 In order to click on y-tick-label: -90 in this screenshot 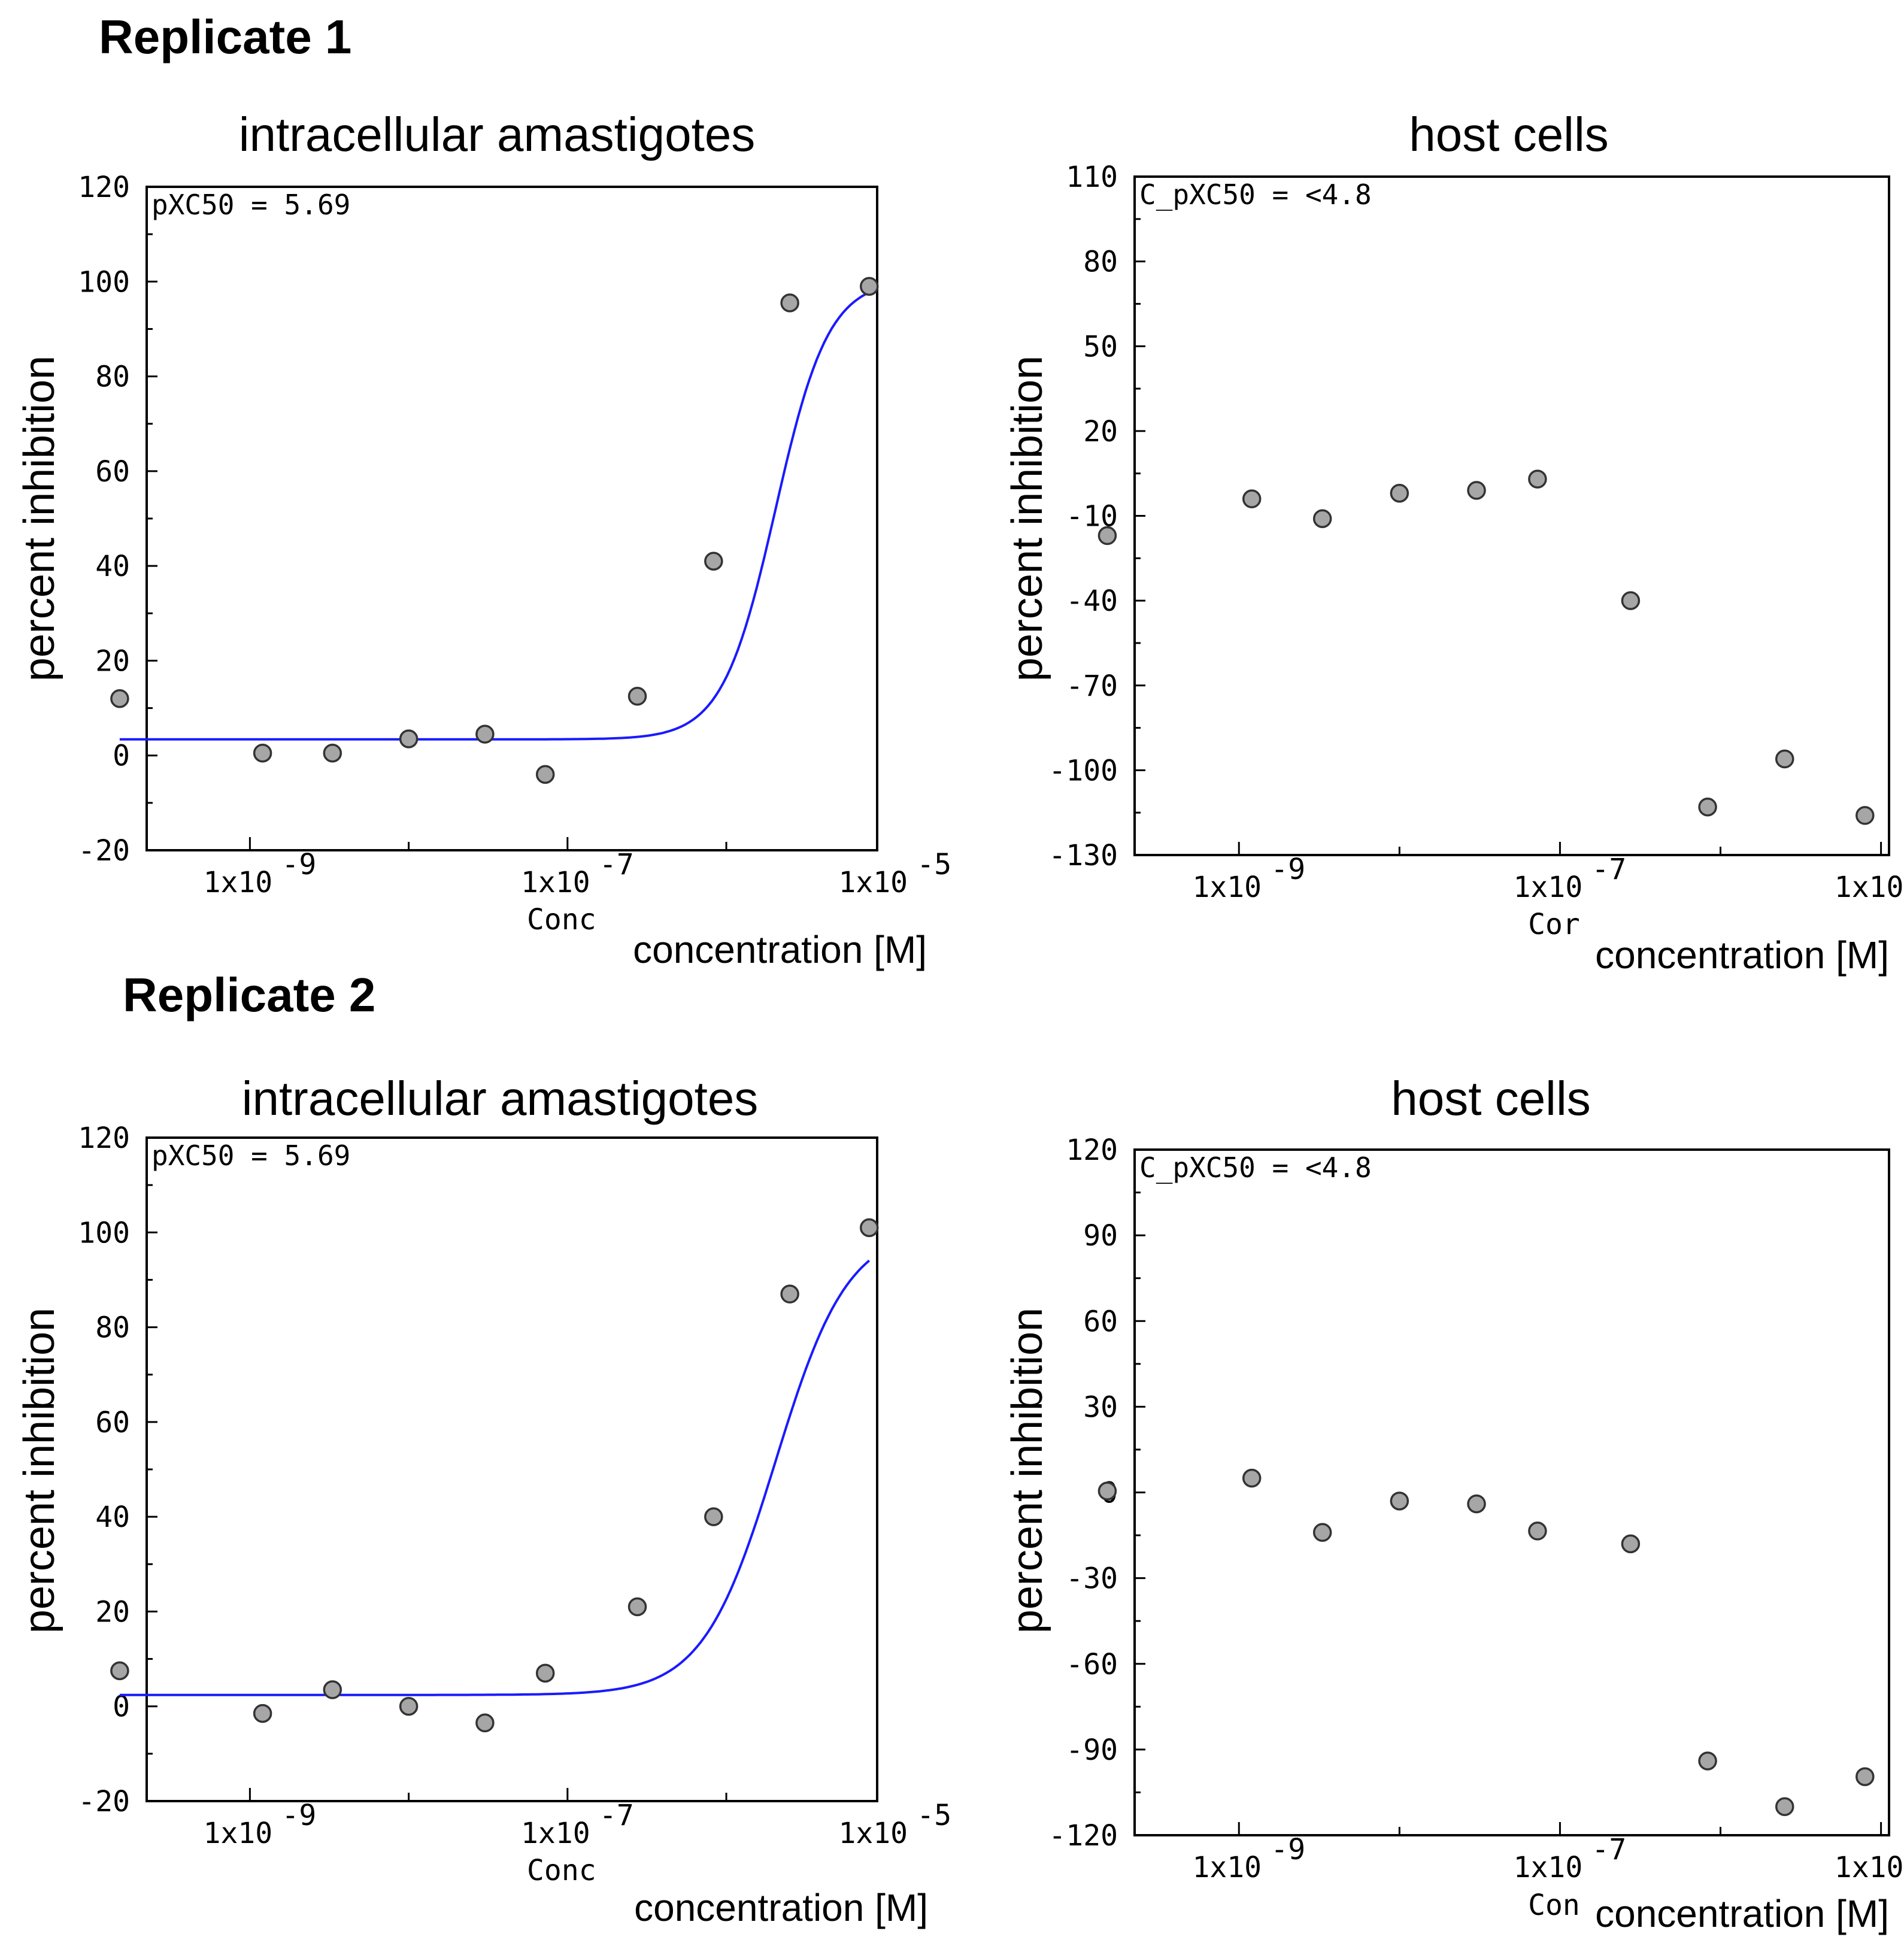, I will do `click(1092, 1750)`.